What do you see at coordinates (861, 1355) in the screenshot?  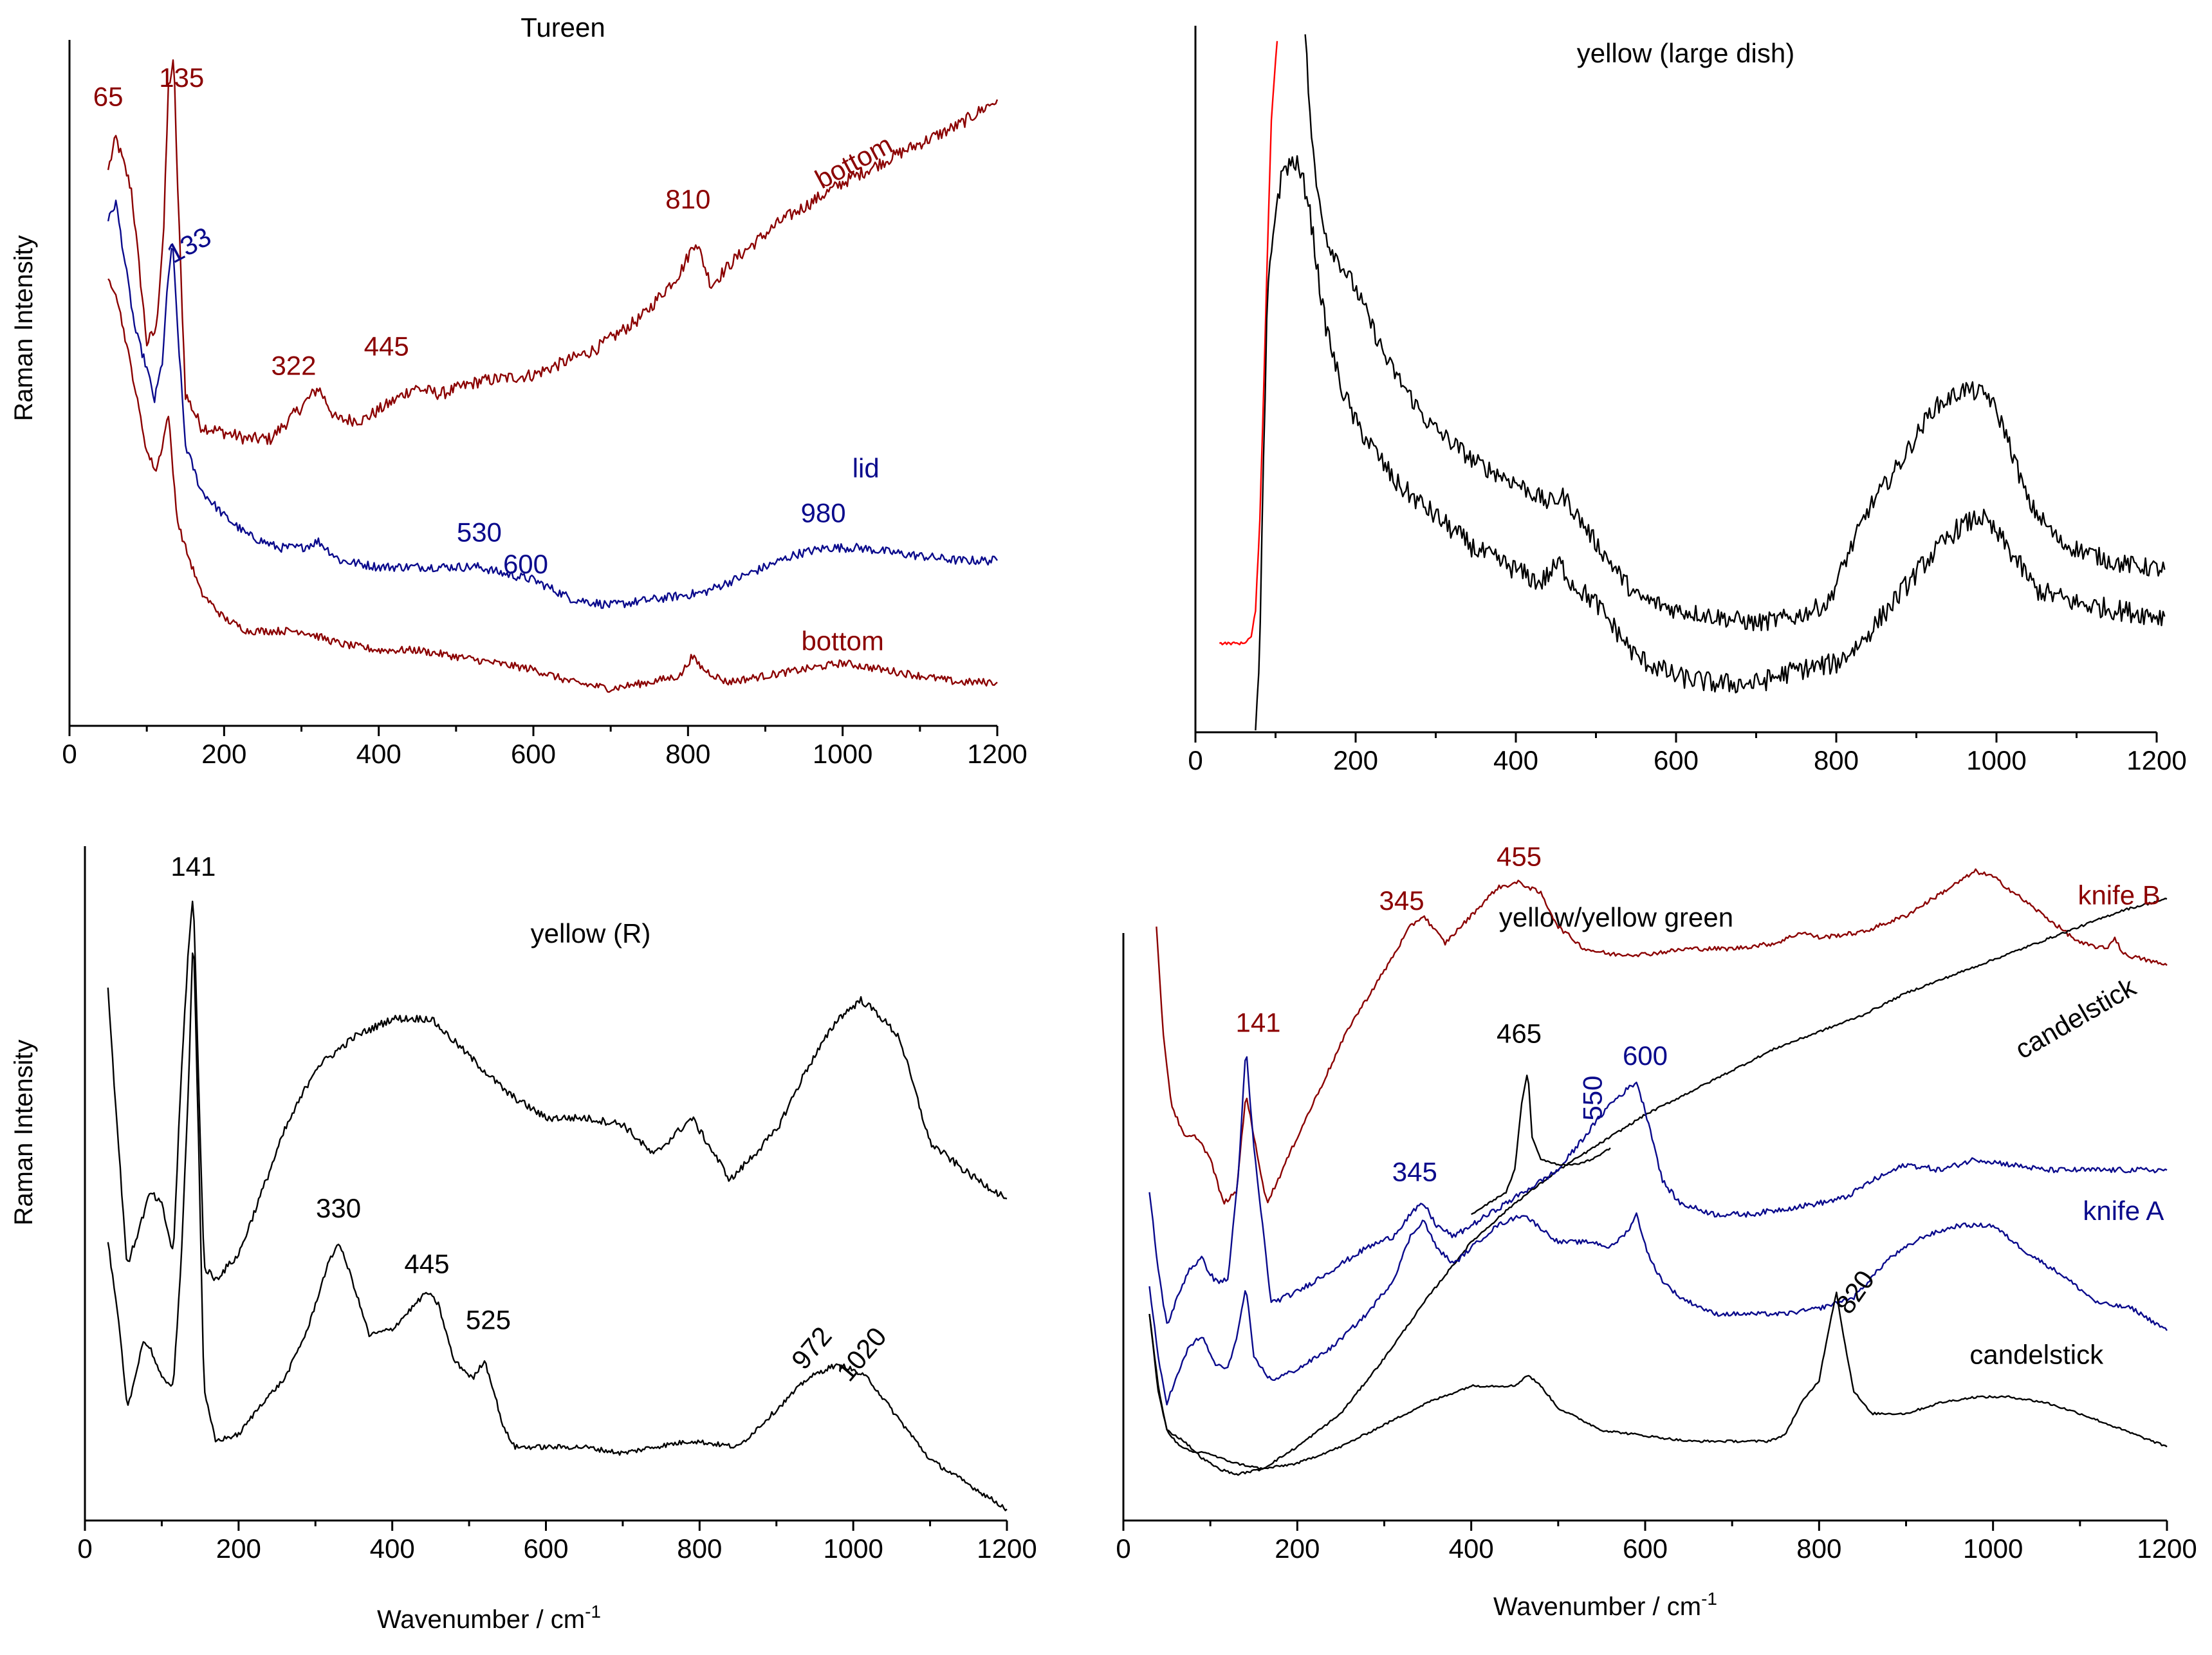 I see `peak-label: 1020` at bounding box center [861, 1355].